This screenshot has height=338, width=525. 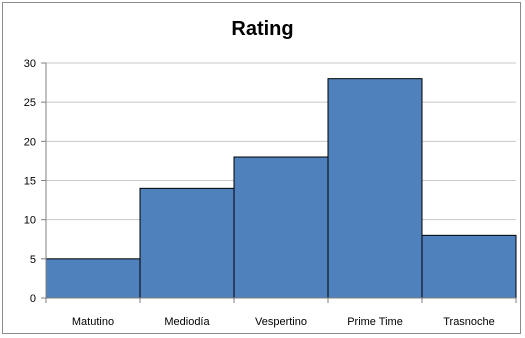 What do you see at coordinates (30, 64) in the screenshot?
I see `y-tick-label: 30` at bounding box center [30, 64].